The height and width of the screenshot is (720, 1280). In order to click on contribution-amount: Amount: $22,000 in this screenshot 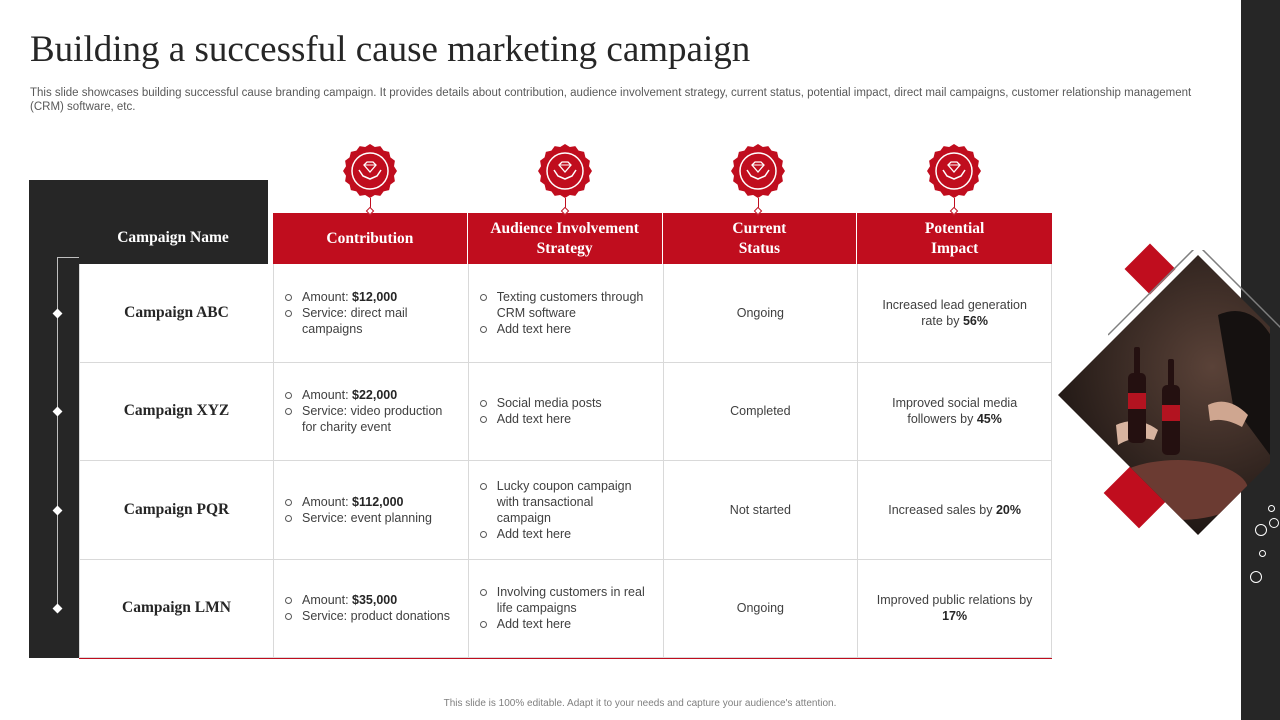, I will do `click(371, 395)`.